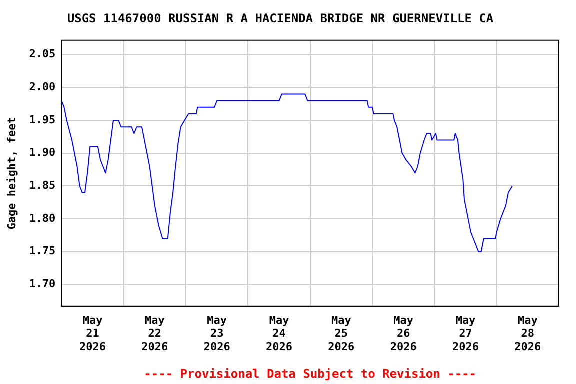 This screenshot has height=384, width=576. I want to click on y-tick-label: 1.95, so click(42, 119).